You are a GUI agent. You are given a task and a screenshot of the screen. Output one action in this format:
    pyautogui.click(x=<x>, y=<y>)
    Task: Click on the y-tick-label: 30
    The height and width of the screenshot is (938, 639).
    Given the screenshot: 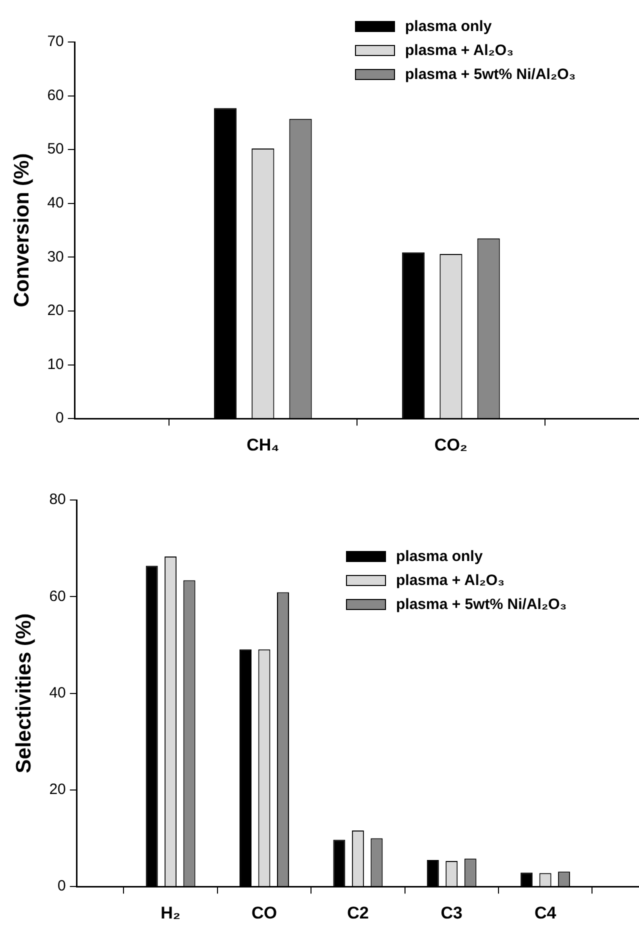 What is the action you would take?
    pyautogui.click(x=55, y=257)
    